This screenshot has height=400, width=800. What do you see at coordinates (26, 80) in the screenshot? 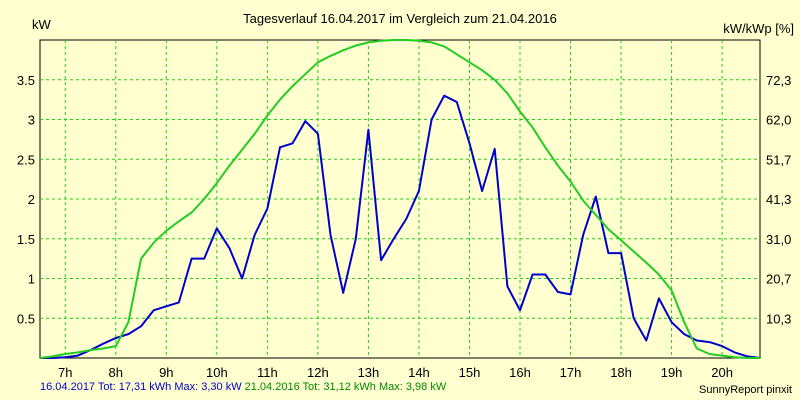
I see `y-tick-label: 3.5` at bounding box center [26, 80].